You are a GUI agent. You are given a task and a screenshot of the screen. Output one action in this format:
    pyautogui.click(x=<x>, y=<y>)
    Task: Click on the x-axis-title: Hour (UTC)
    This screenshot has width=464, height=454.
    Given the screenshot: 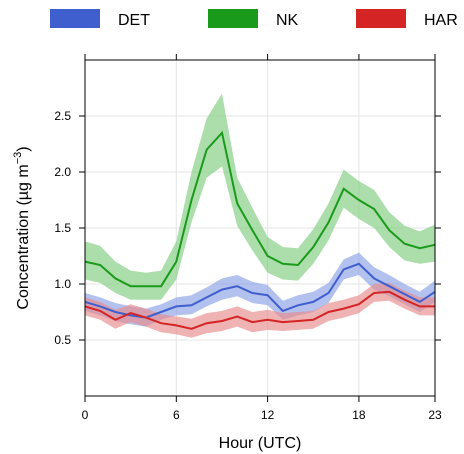 What is the action you would take?
    pyautogui.click(x=260, y=443)
    